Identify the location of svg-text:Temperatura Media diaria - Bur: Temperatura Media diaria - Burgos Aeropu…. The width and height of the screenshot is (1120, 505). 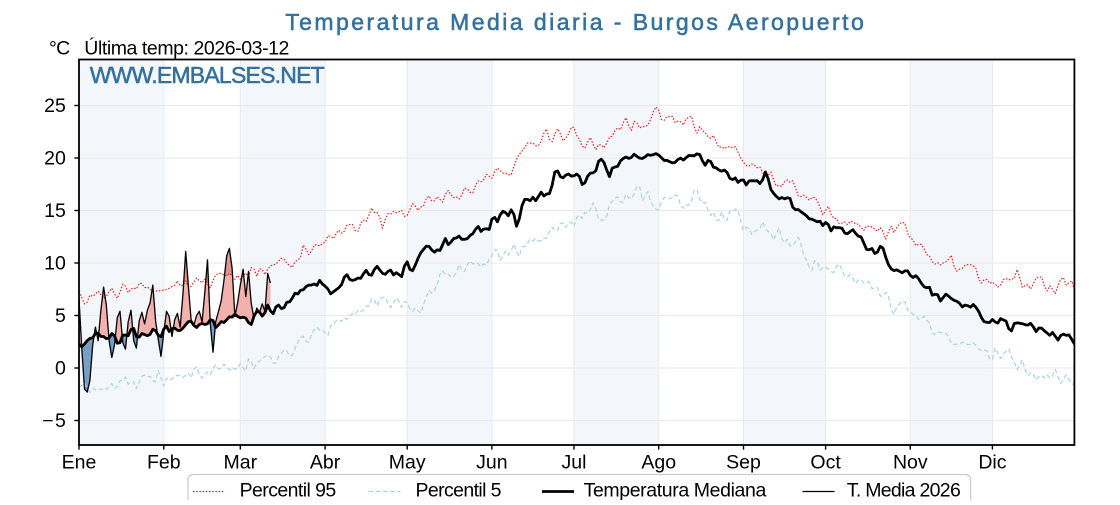
(574, 22).